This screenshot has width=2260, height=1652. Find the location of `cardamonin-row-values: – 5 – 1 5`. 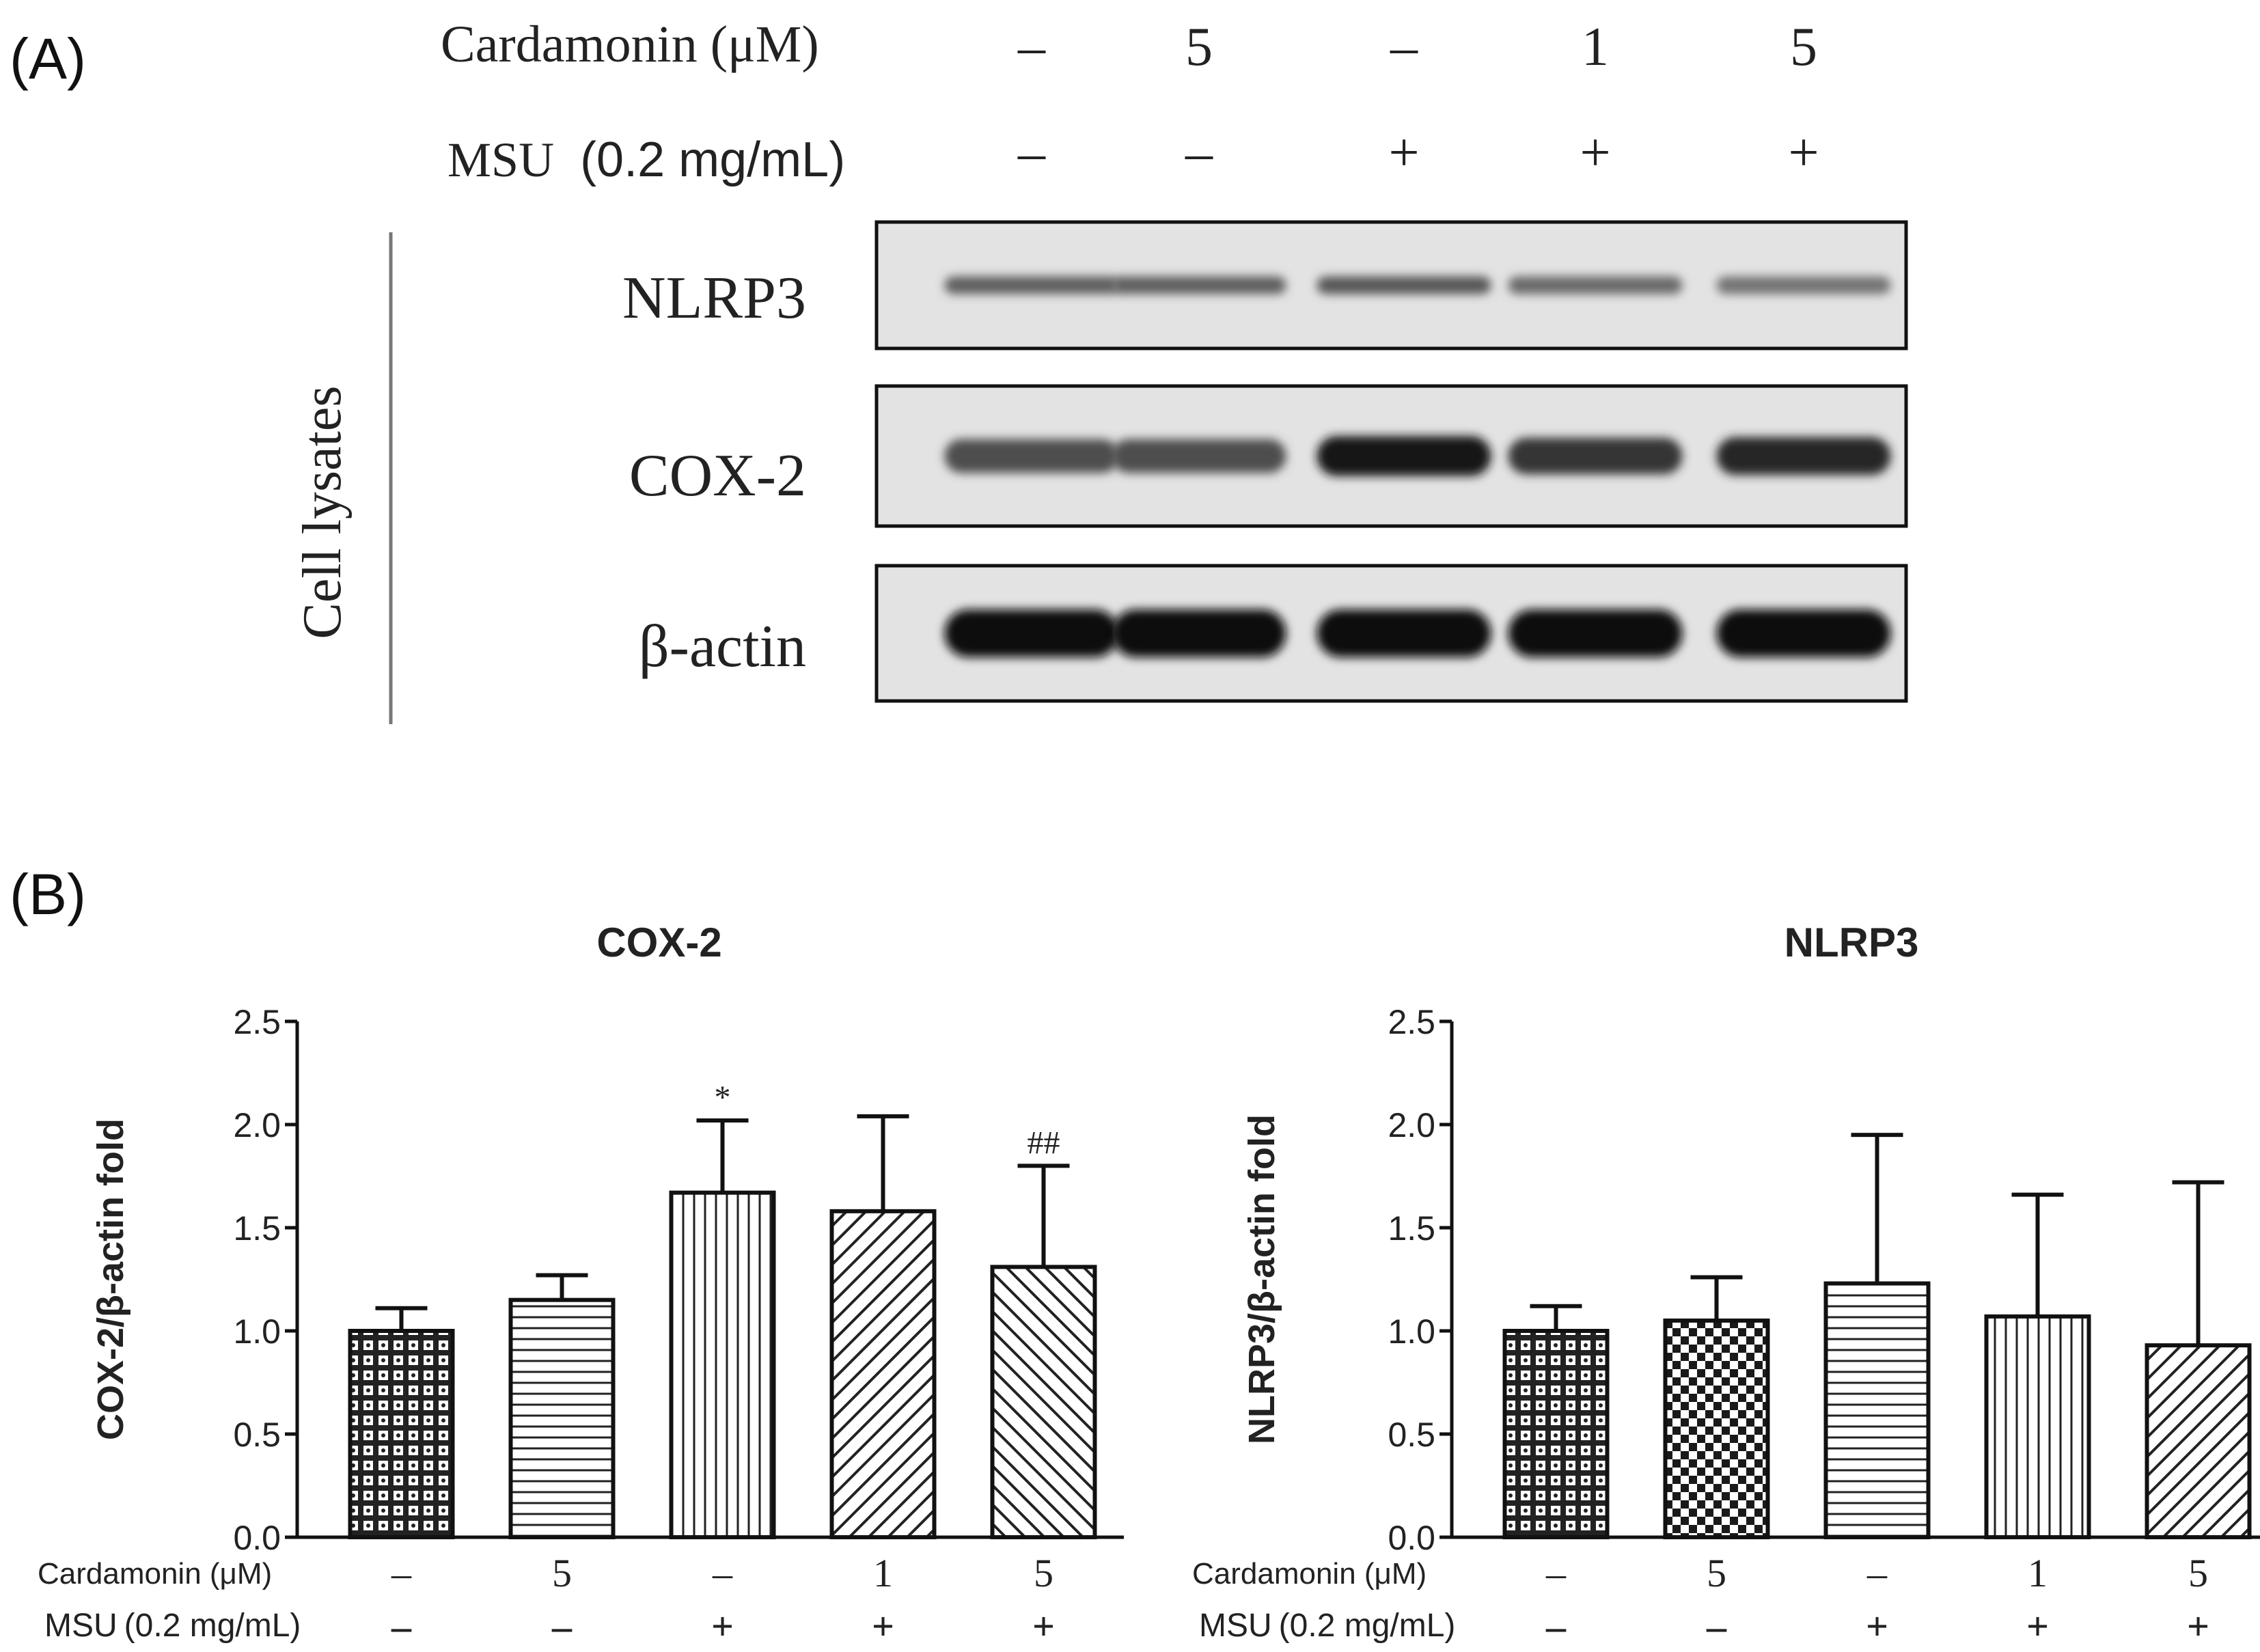

cardamonin-row-values: – 5 – 1 5 is located at coordinates (1417, 47).